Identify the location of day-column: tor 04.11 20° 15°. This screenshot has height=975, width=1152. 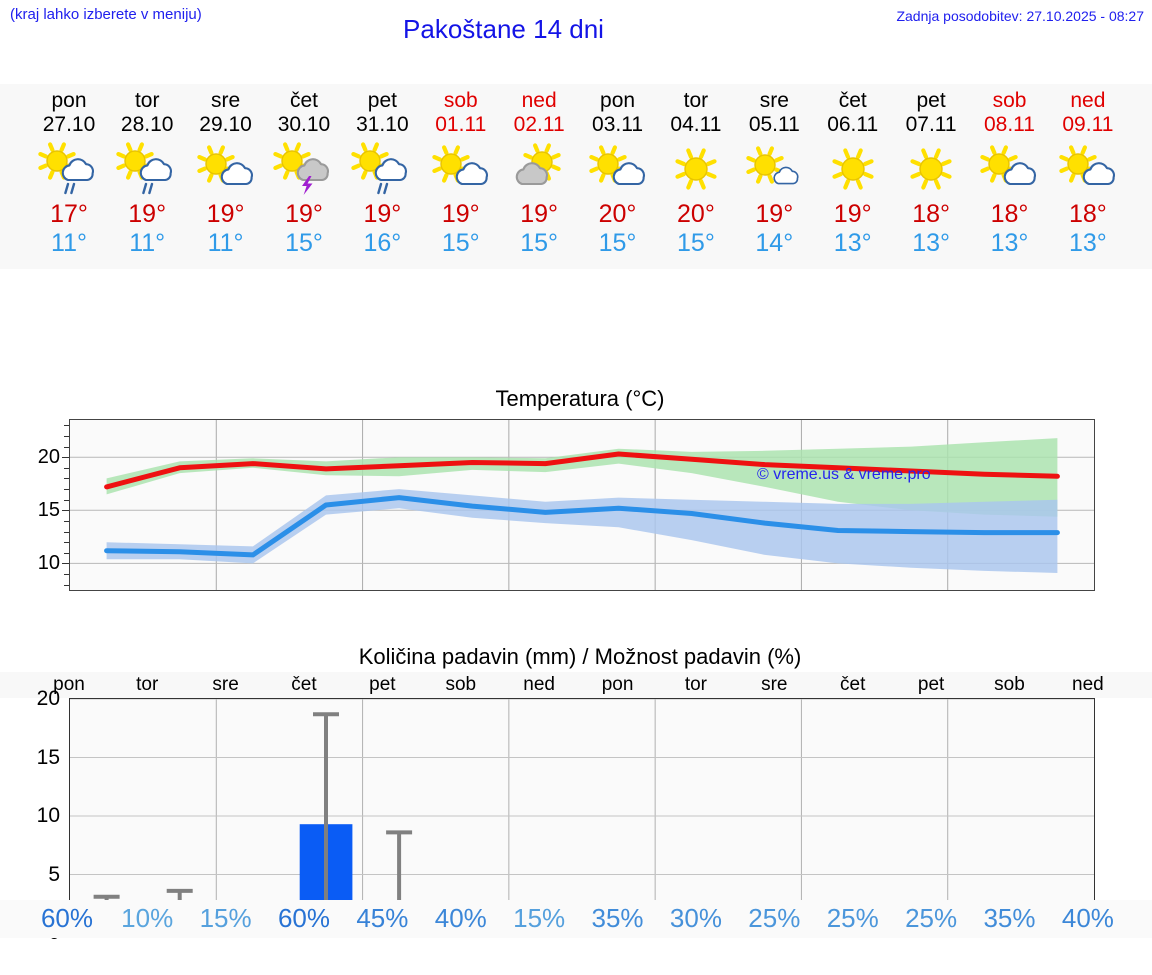
(696, 176).